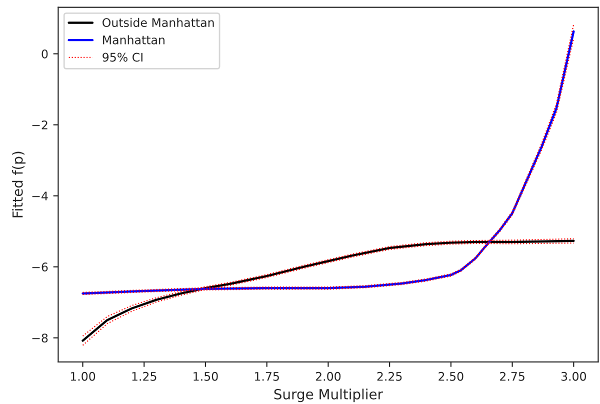 This screenshot has height=404, width=600. I want to click on y-tick-label: −2, so click(40, 125).